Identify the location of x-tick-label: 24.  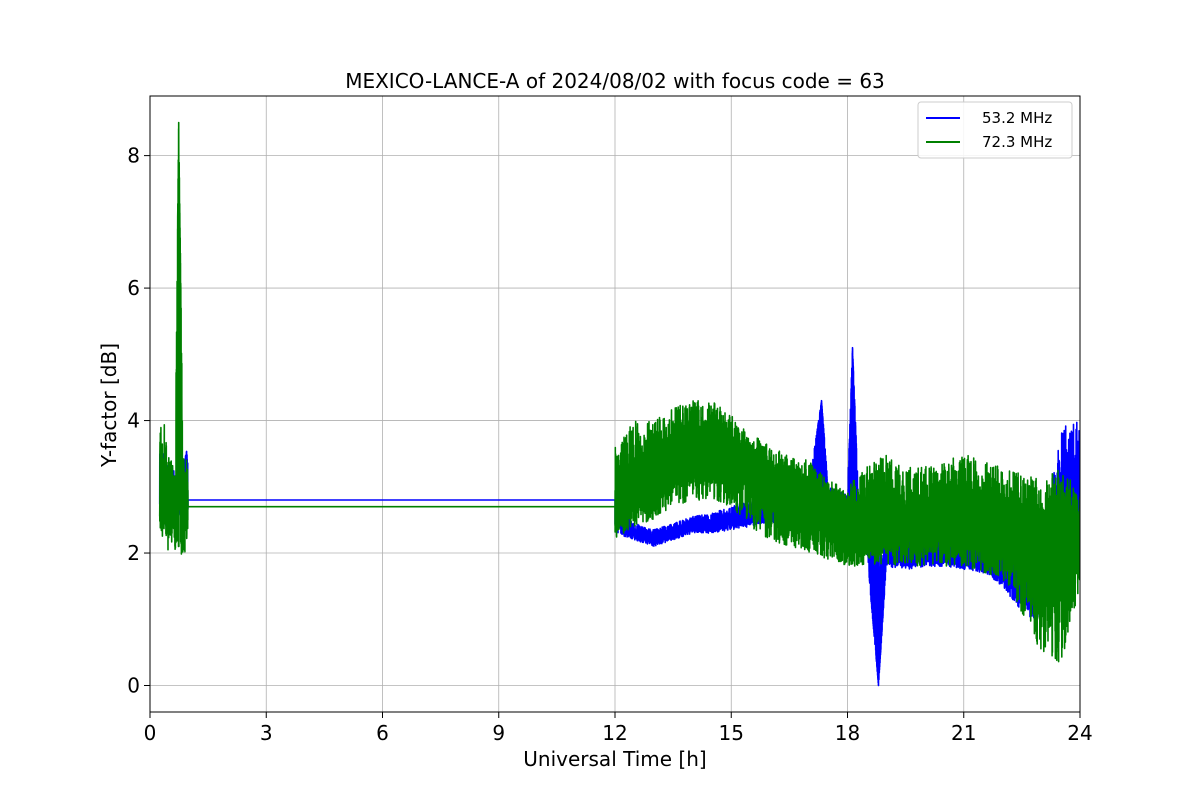
(1079, 733).